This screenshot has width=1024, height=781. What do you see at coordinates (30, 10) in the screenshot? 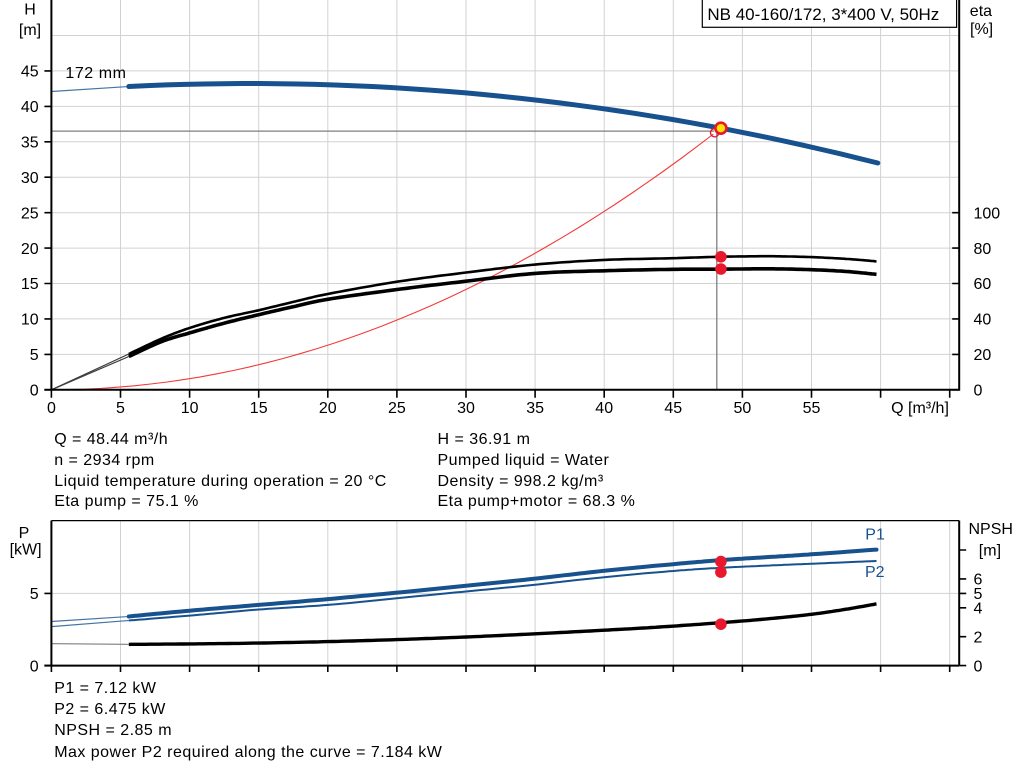
I see `svg-text: H` at bounding box center [30, 10].